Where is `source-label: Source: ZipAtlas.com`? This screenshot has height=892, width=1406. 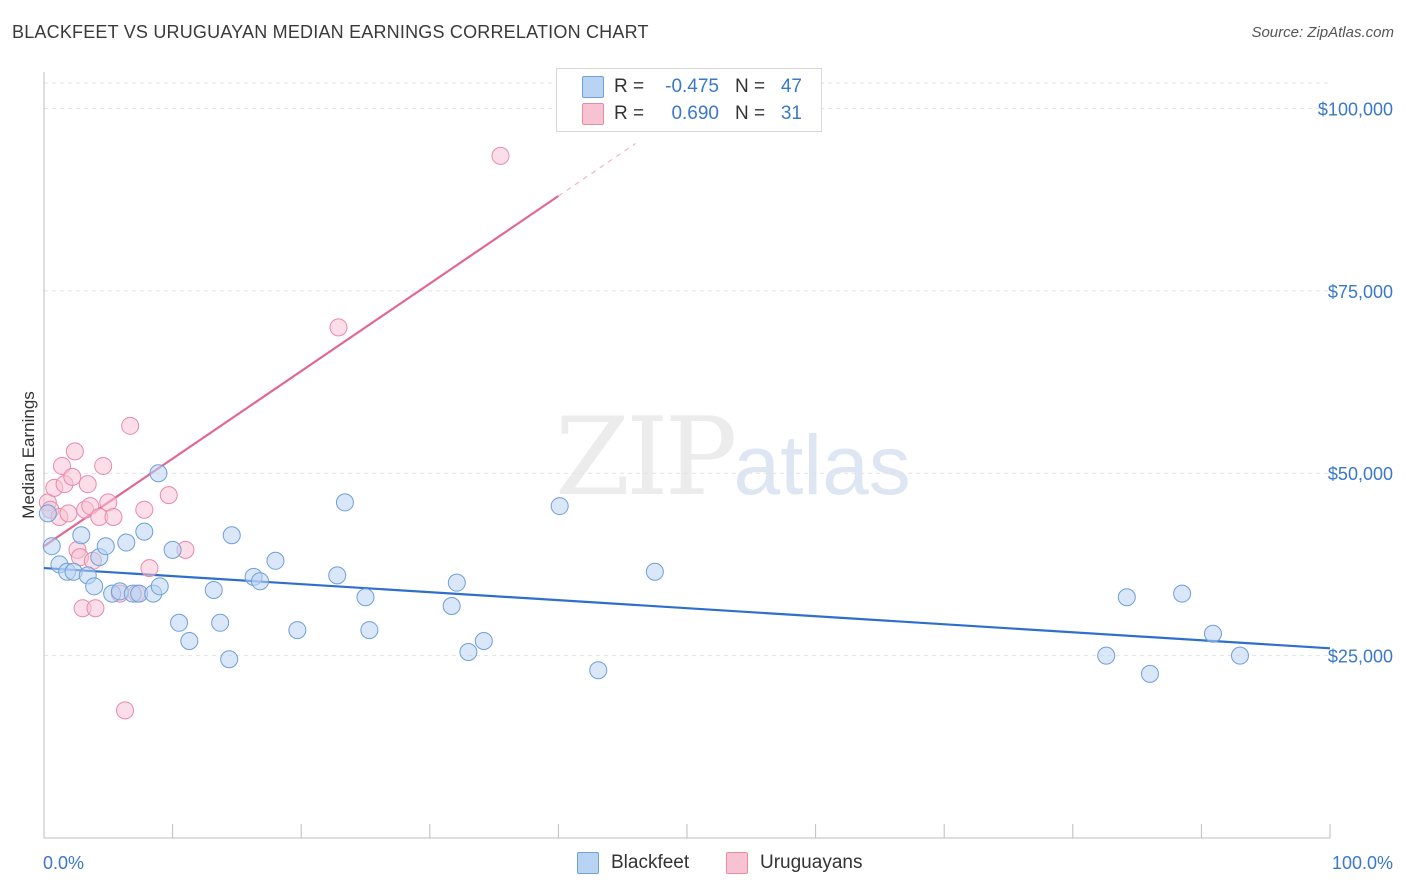
source-label: Source: ZipAtlas.com is located at coordinates (1322, 32).